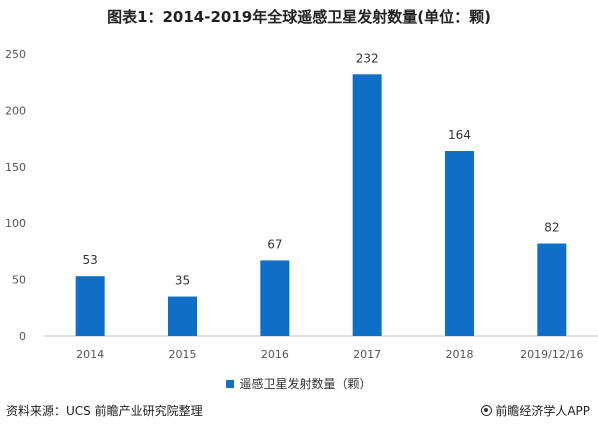 The image size is (598, 429). Describe the element at coordinates (182, 281) in the screenshot. I see `data-label: 35` at that location.